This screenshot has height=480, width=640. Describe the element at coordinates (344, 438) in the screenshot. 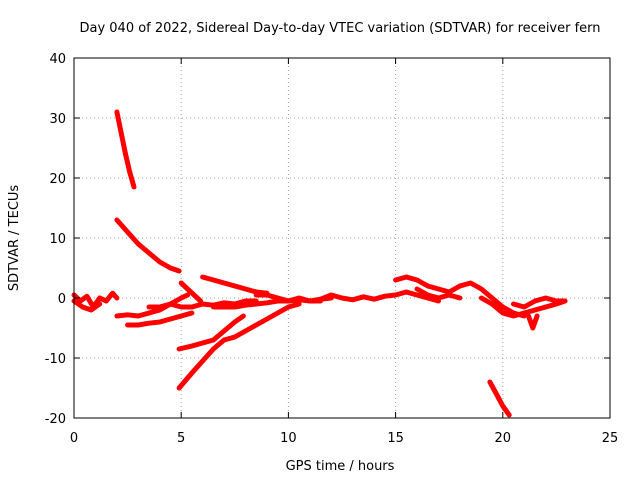

I see `x-tick-labels: 0 5 10 15 20 25` at that location.